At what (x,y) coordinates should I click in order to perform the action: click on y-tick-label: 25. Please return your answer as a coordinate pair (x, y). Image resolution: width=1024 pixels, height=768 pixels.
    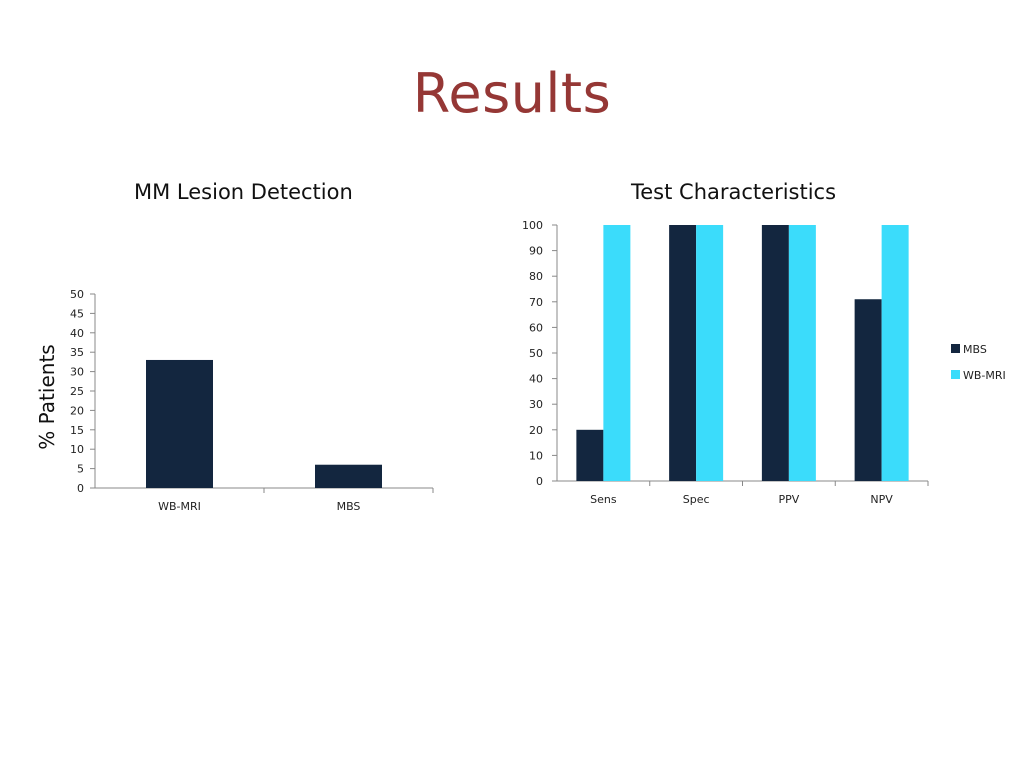
    Looking at the image, I should click on (77, 391).